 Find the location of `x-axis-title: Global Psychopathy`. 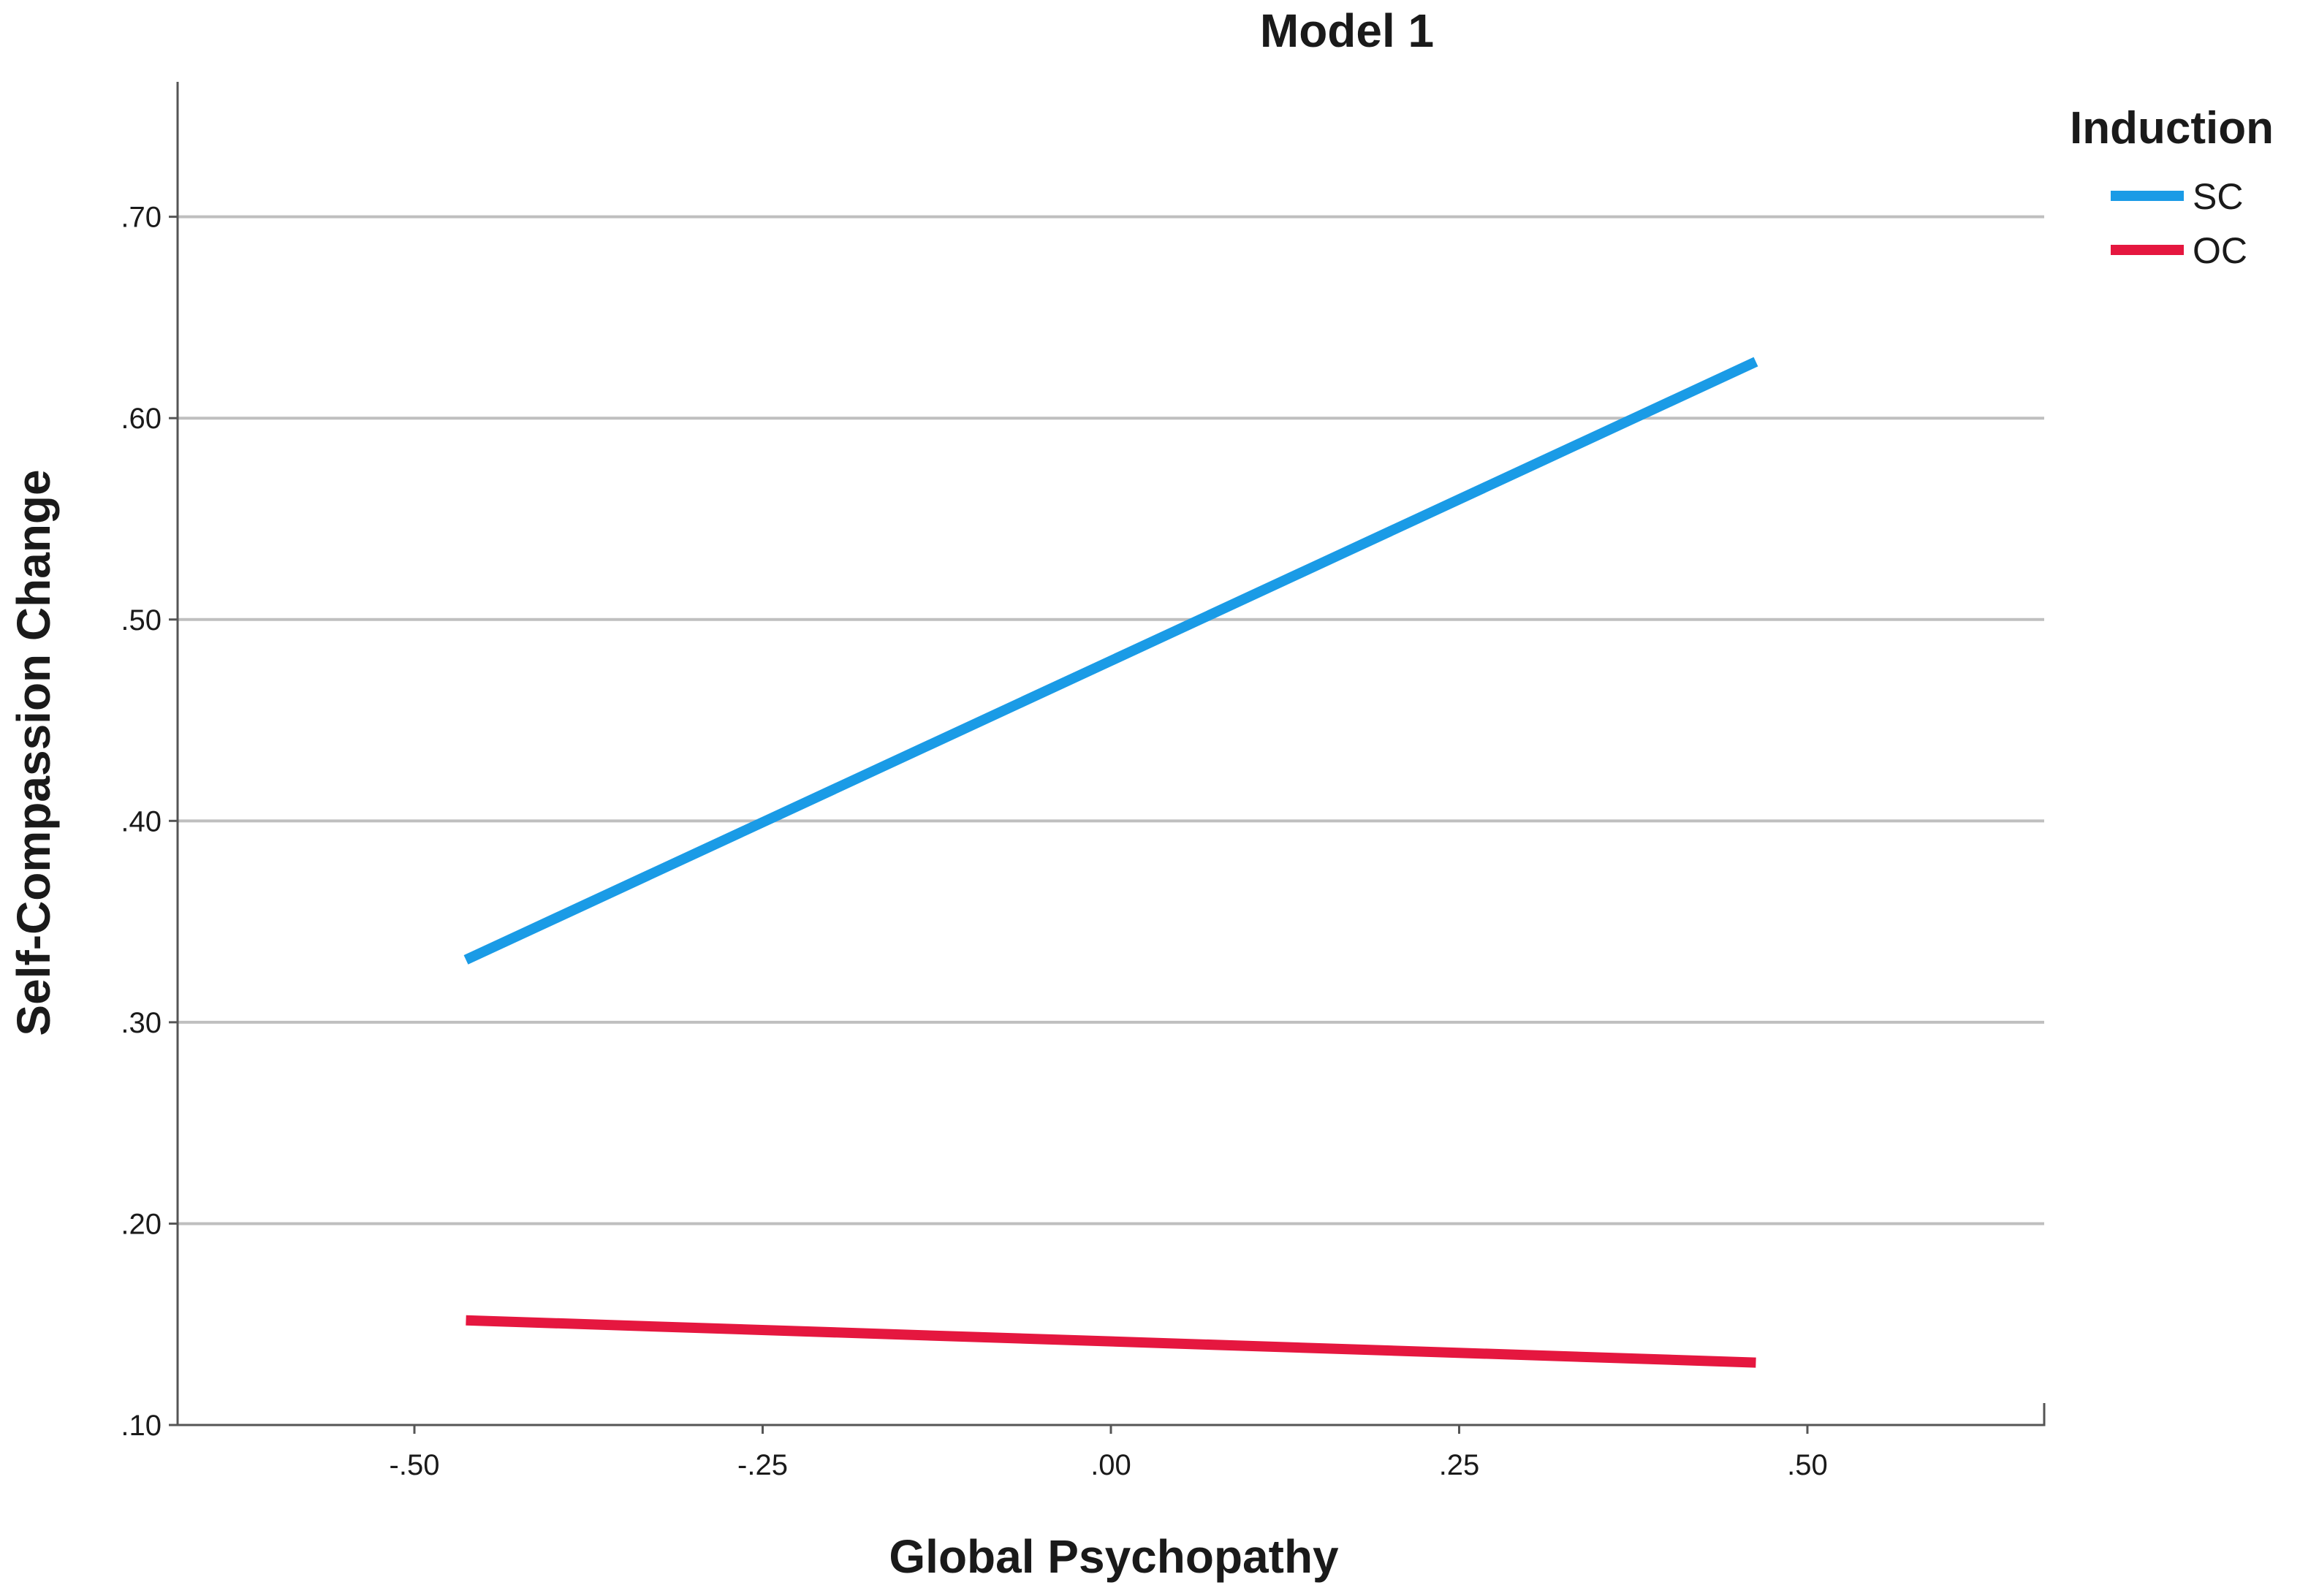

x-axis-title: Global Psychopathy is located at coordinates (1114, 1556).